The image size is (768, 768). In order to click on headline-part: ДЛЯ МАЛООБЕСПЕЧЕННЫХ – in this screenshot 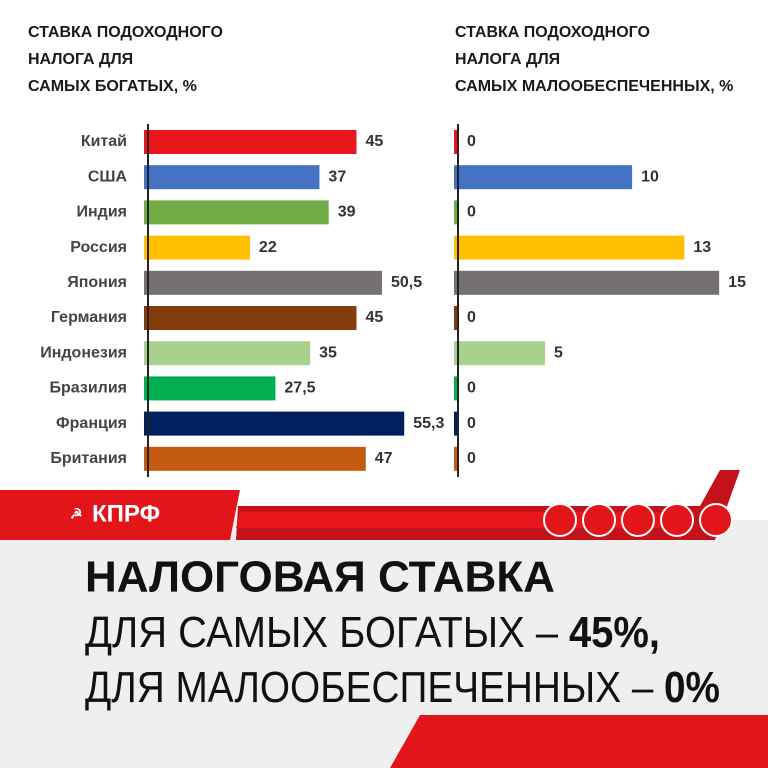, I will do `click(369, 687)`.